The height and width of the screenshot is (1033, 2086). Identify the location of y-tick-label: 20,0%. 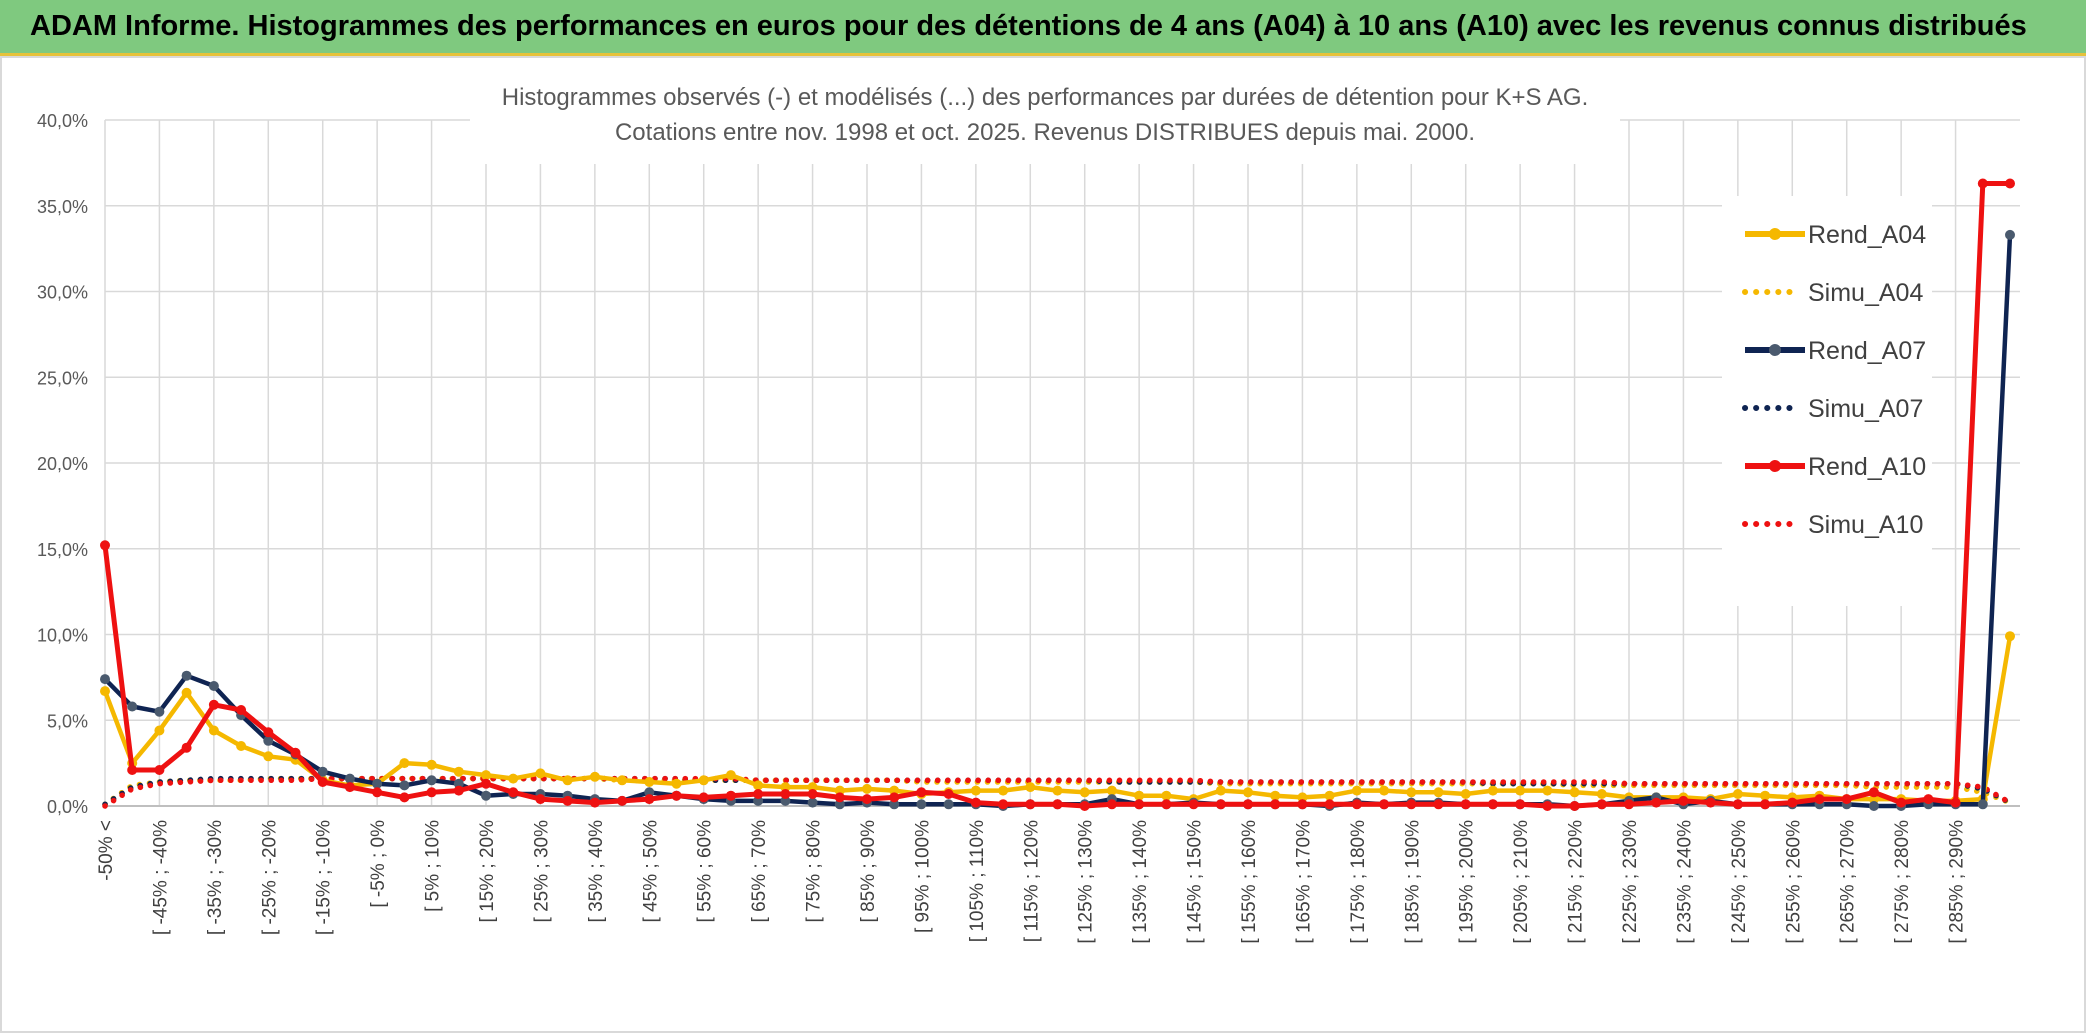
(62, 464).